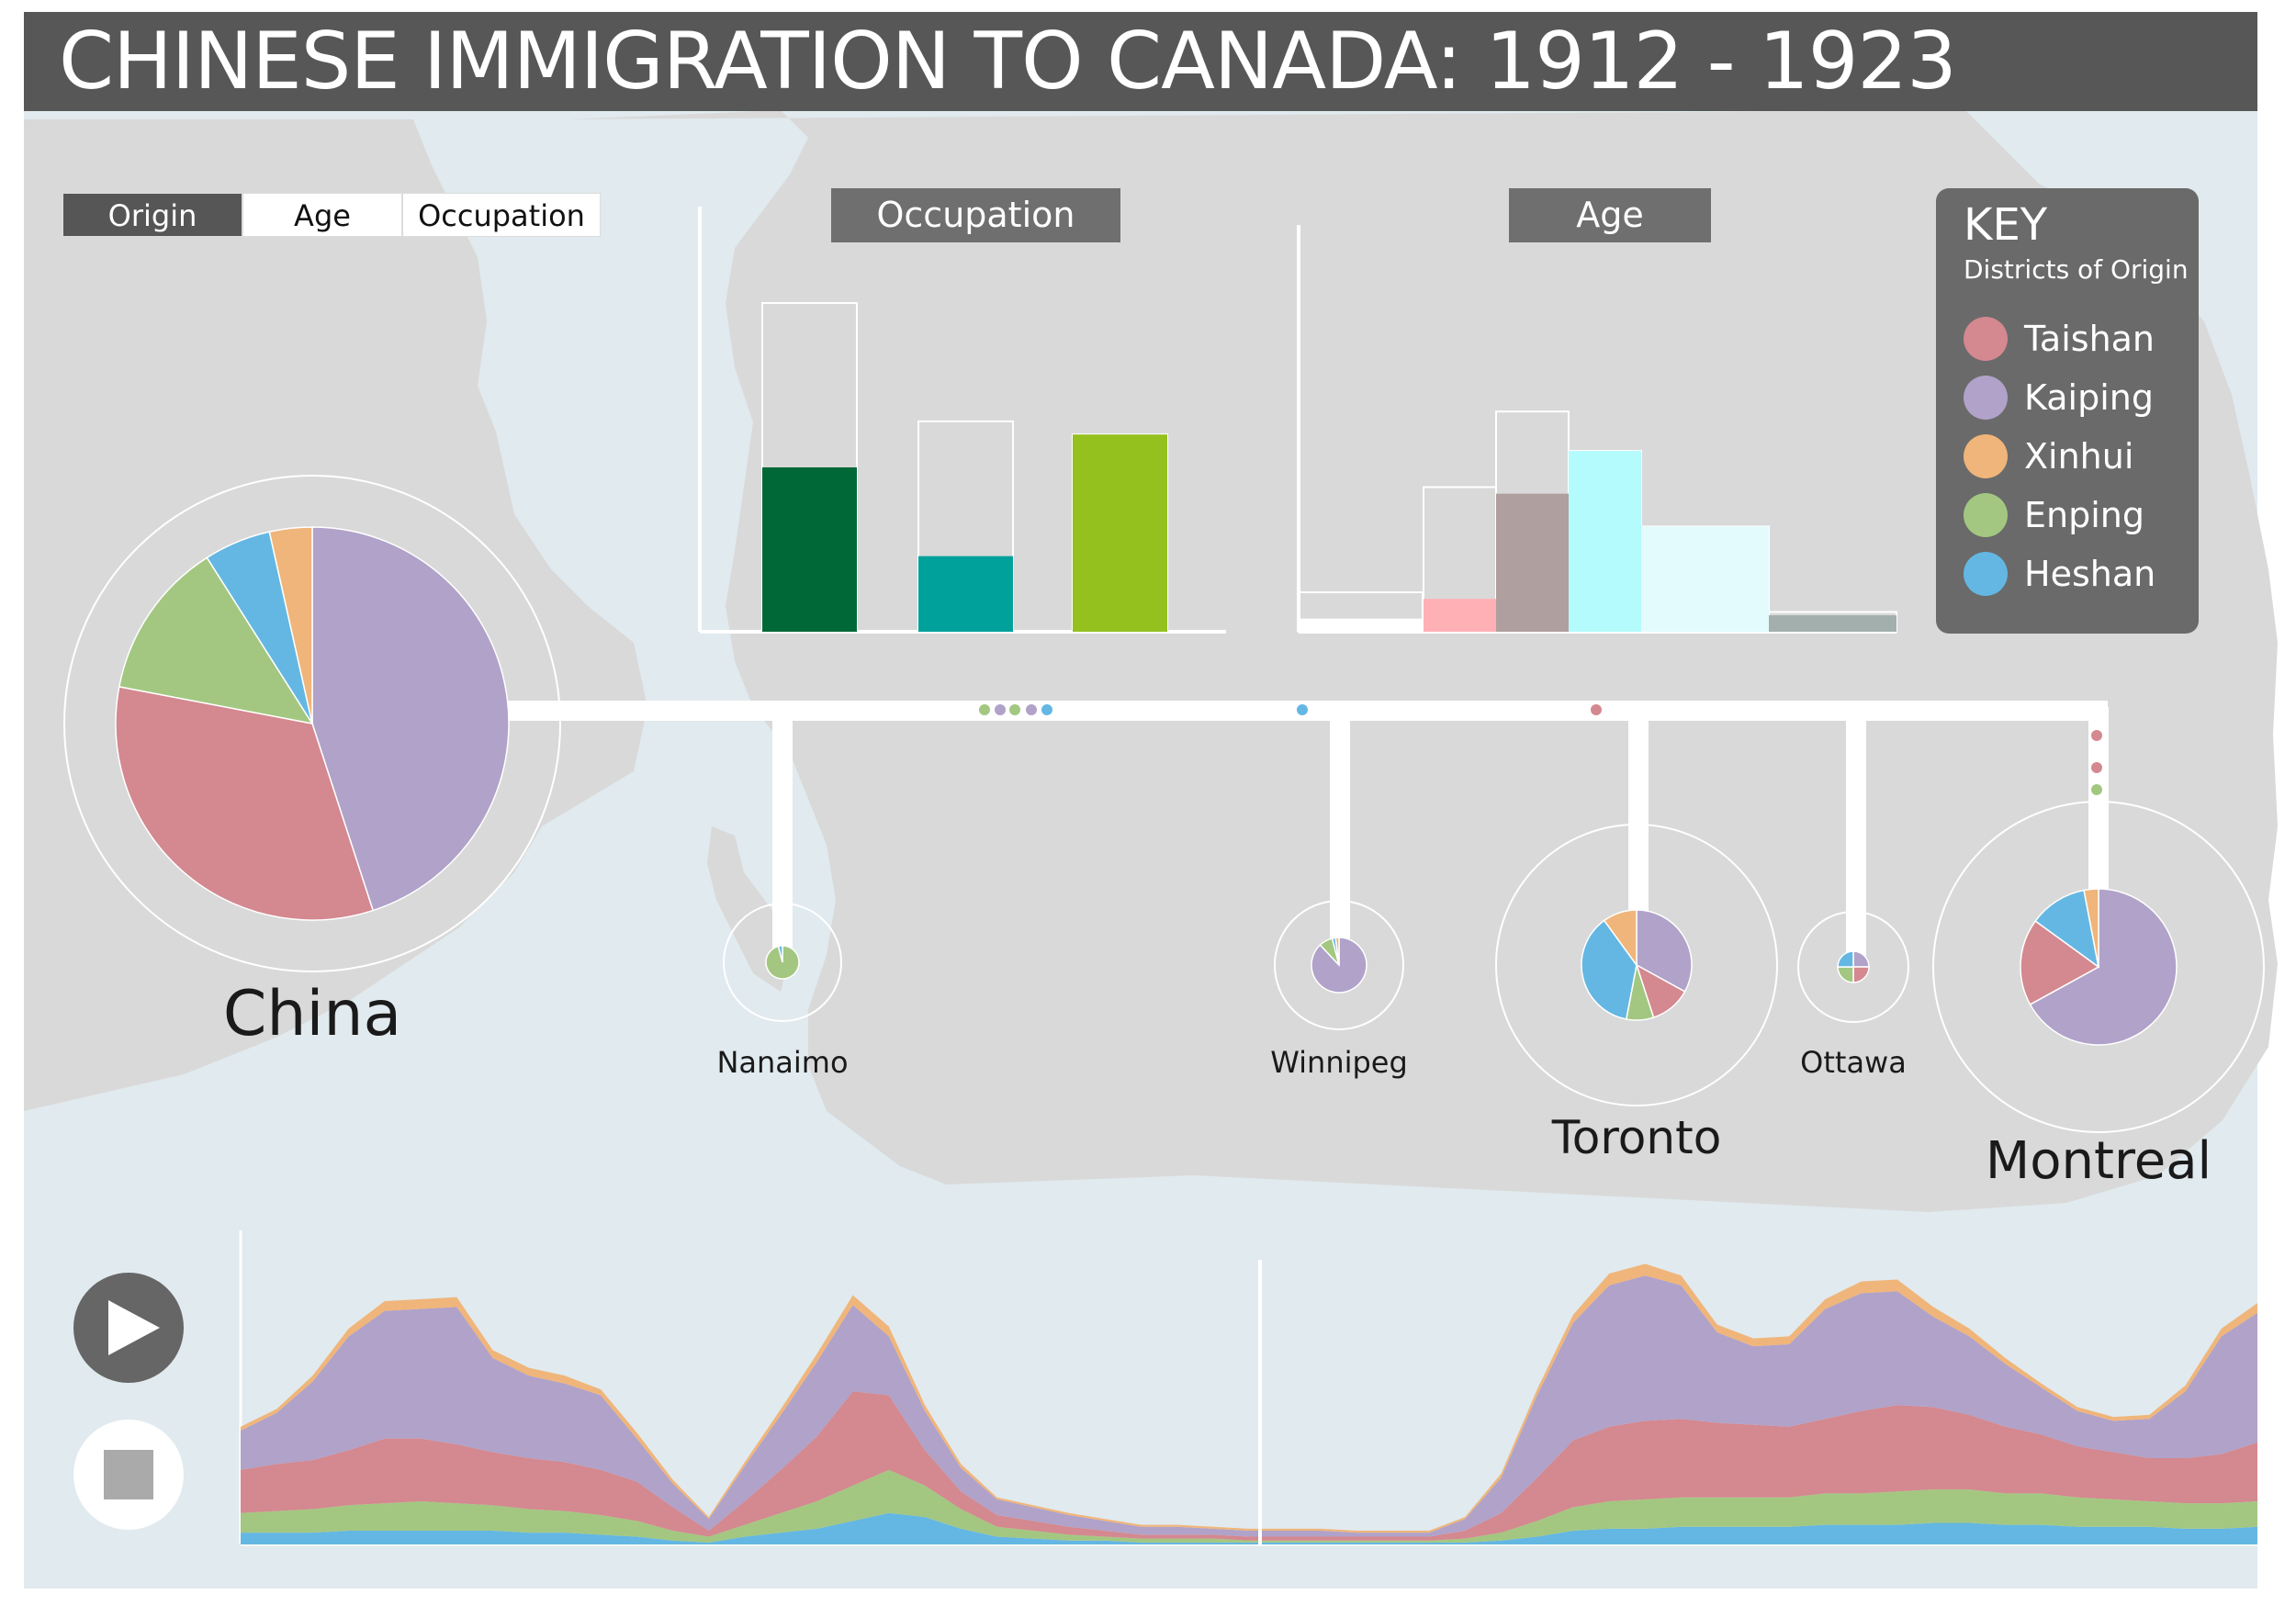  I want to click on china-pie-ring, so click(312, 724).